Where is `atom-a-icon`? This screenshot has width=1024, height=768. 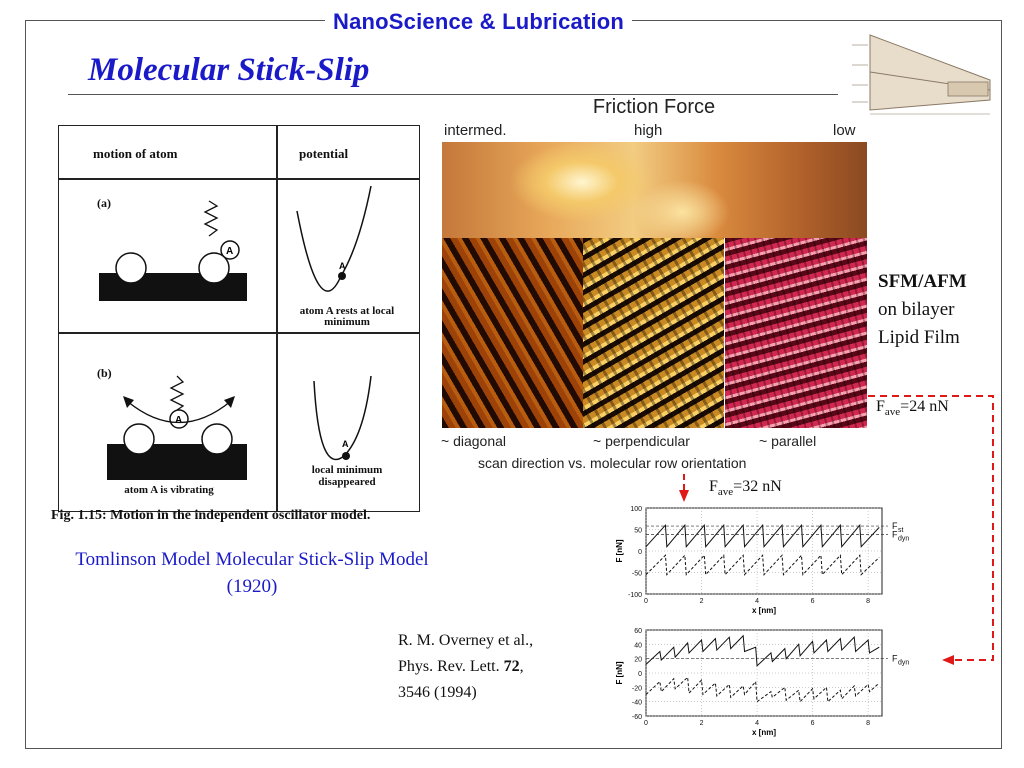 atom-a-icon is located at coordinates (230, 250).